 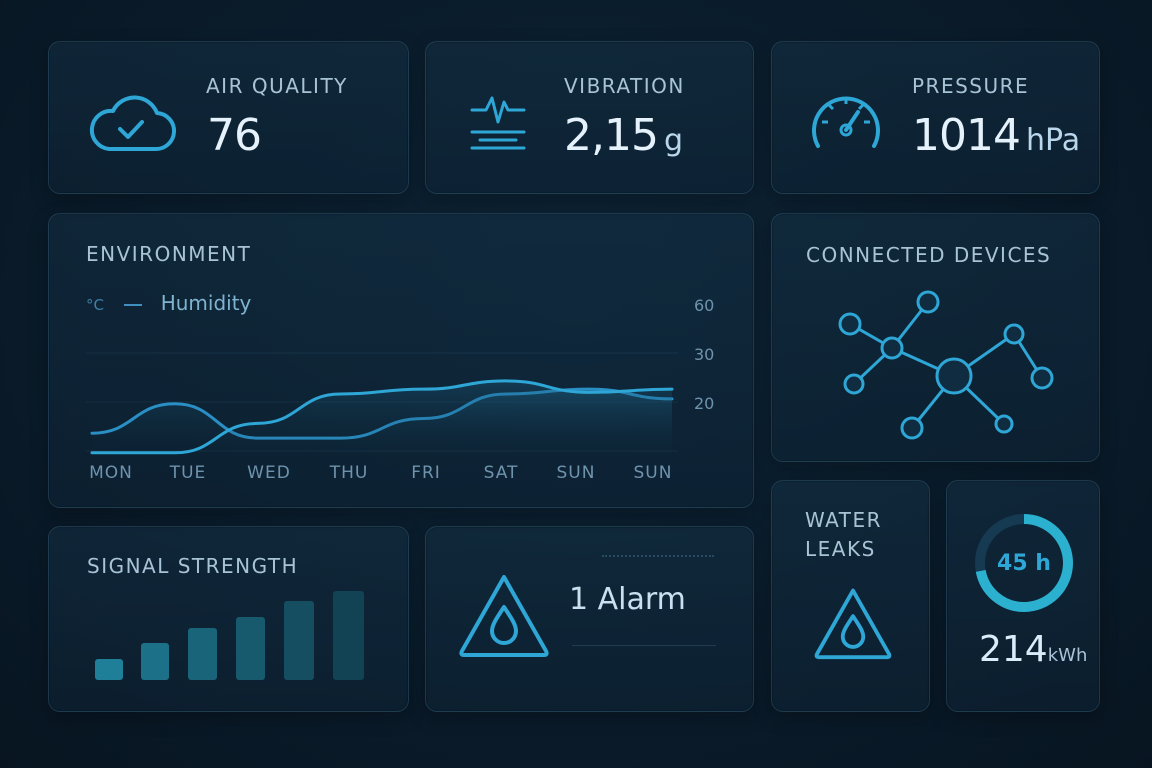 I want to click on day-label: SAT, so click(x=501, y=473).